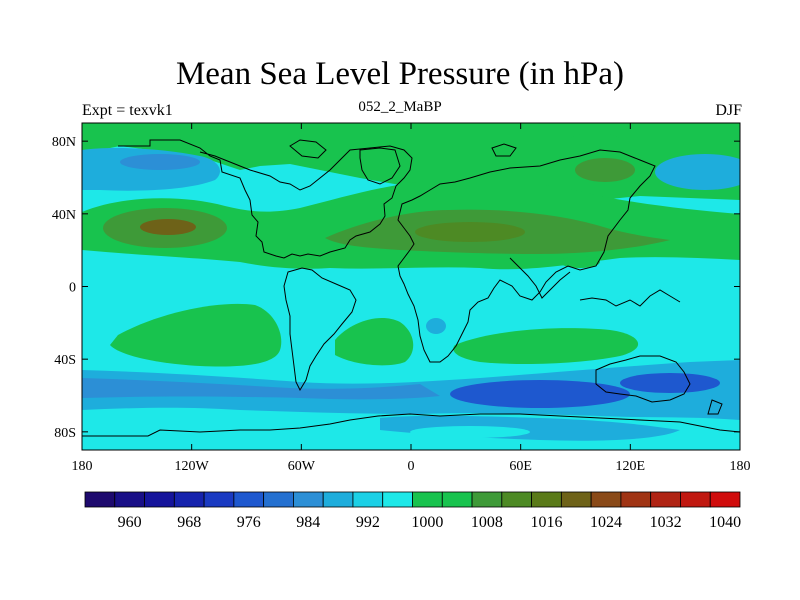 This screenshot has height=600, width=800. What do you see at coordinates (192, 466) in the screenshot?
I see `x-tick-label: 120W` at bounding box center [192, 466].